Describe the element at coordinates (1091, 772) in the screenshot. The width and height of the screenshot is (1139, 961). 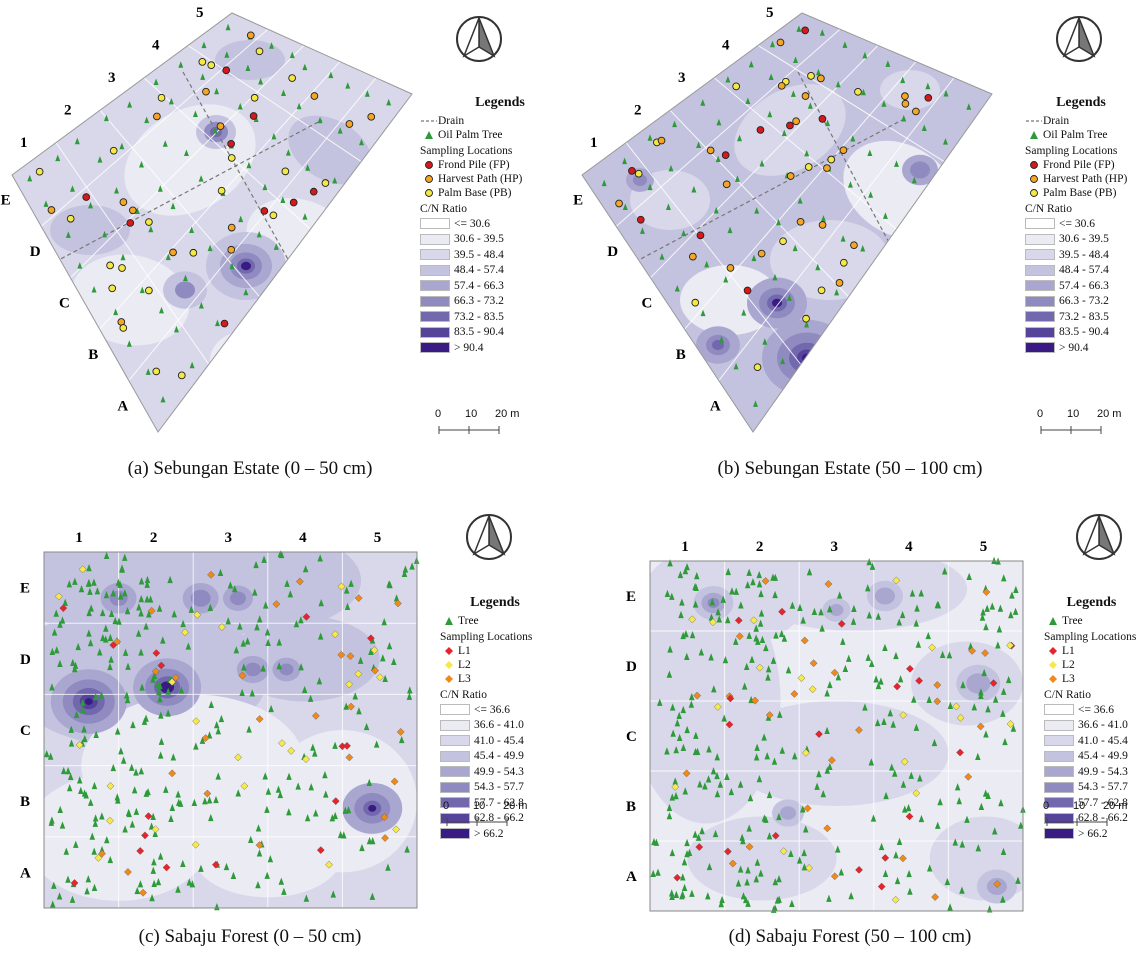
I see `legend-class: 49.9 - 54.3` at that location.